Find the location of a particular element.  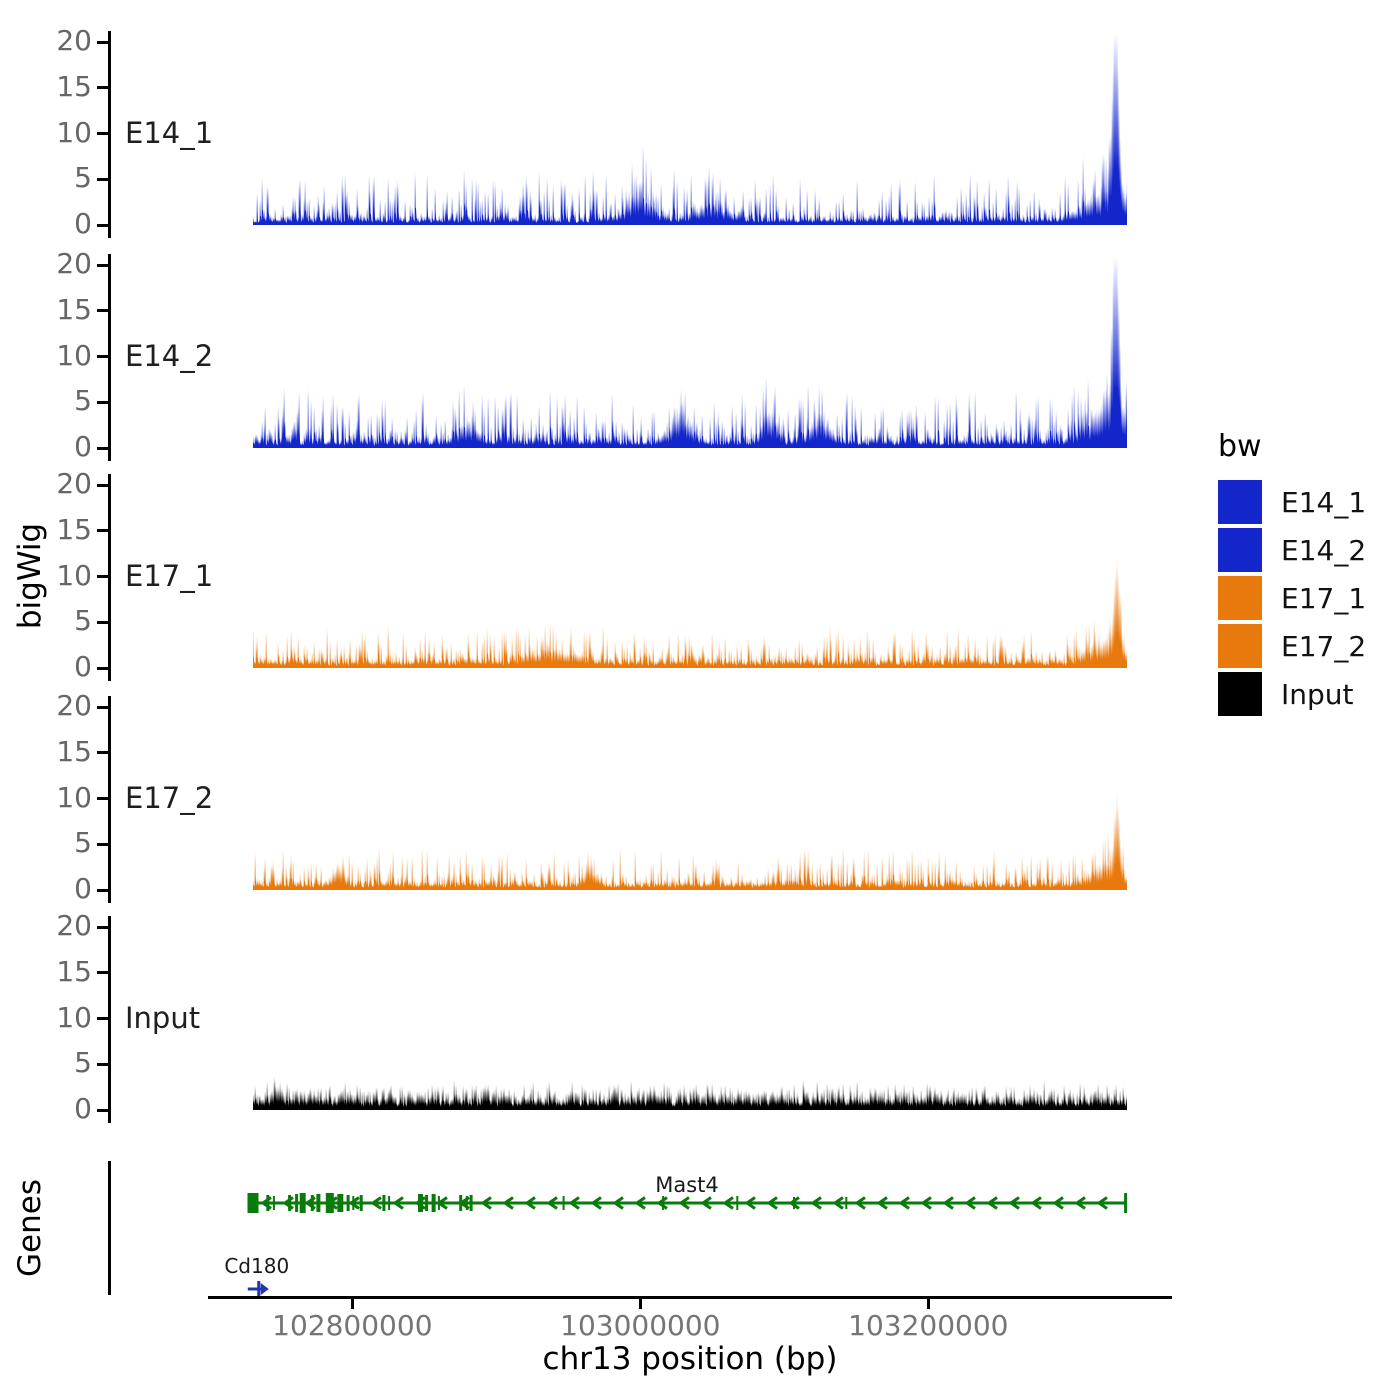

x-axis-tick-label: 103000000 is located at coordinates (640, 1325).